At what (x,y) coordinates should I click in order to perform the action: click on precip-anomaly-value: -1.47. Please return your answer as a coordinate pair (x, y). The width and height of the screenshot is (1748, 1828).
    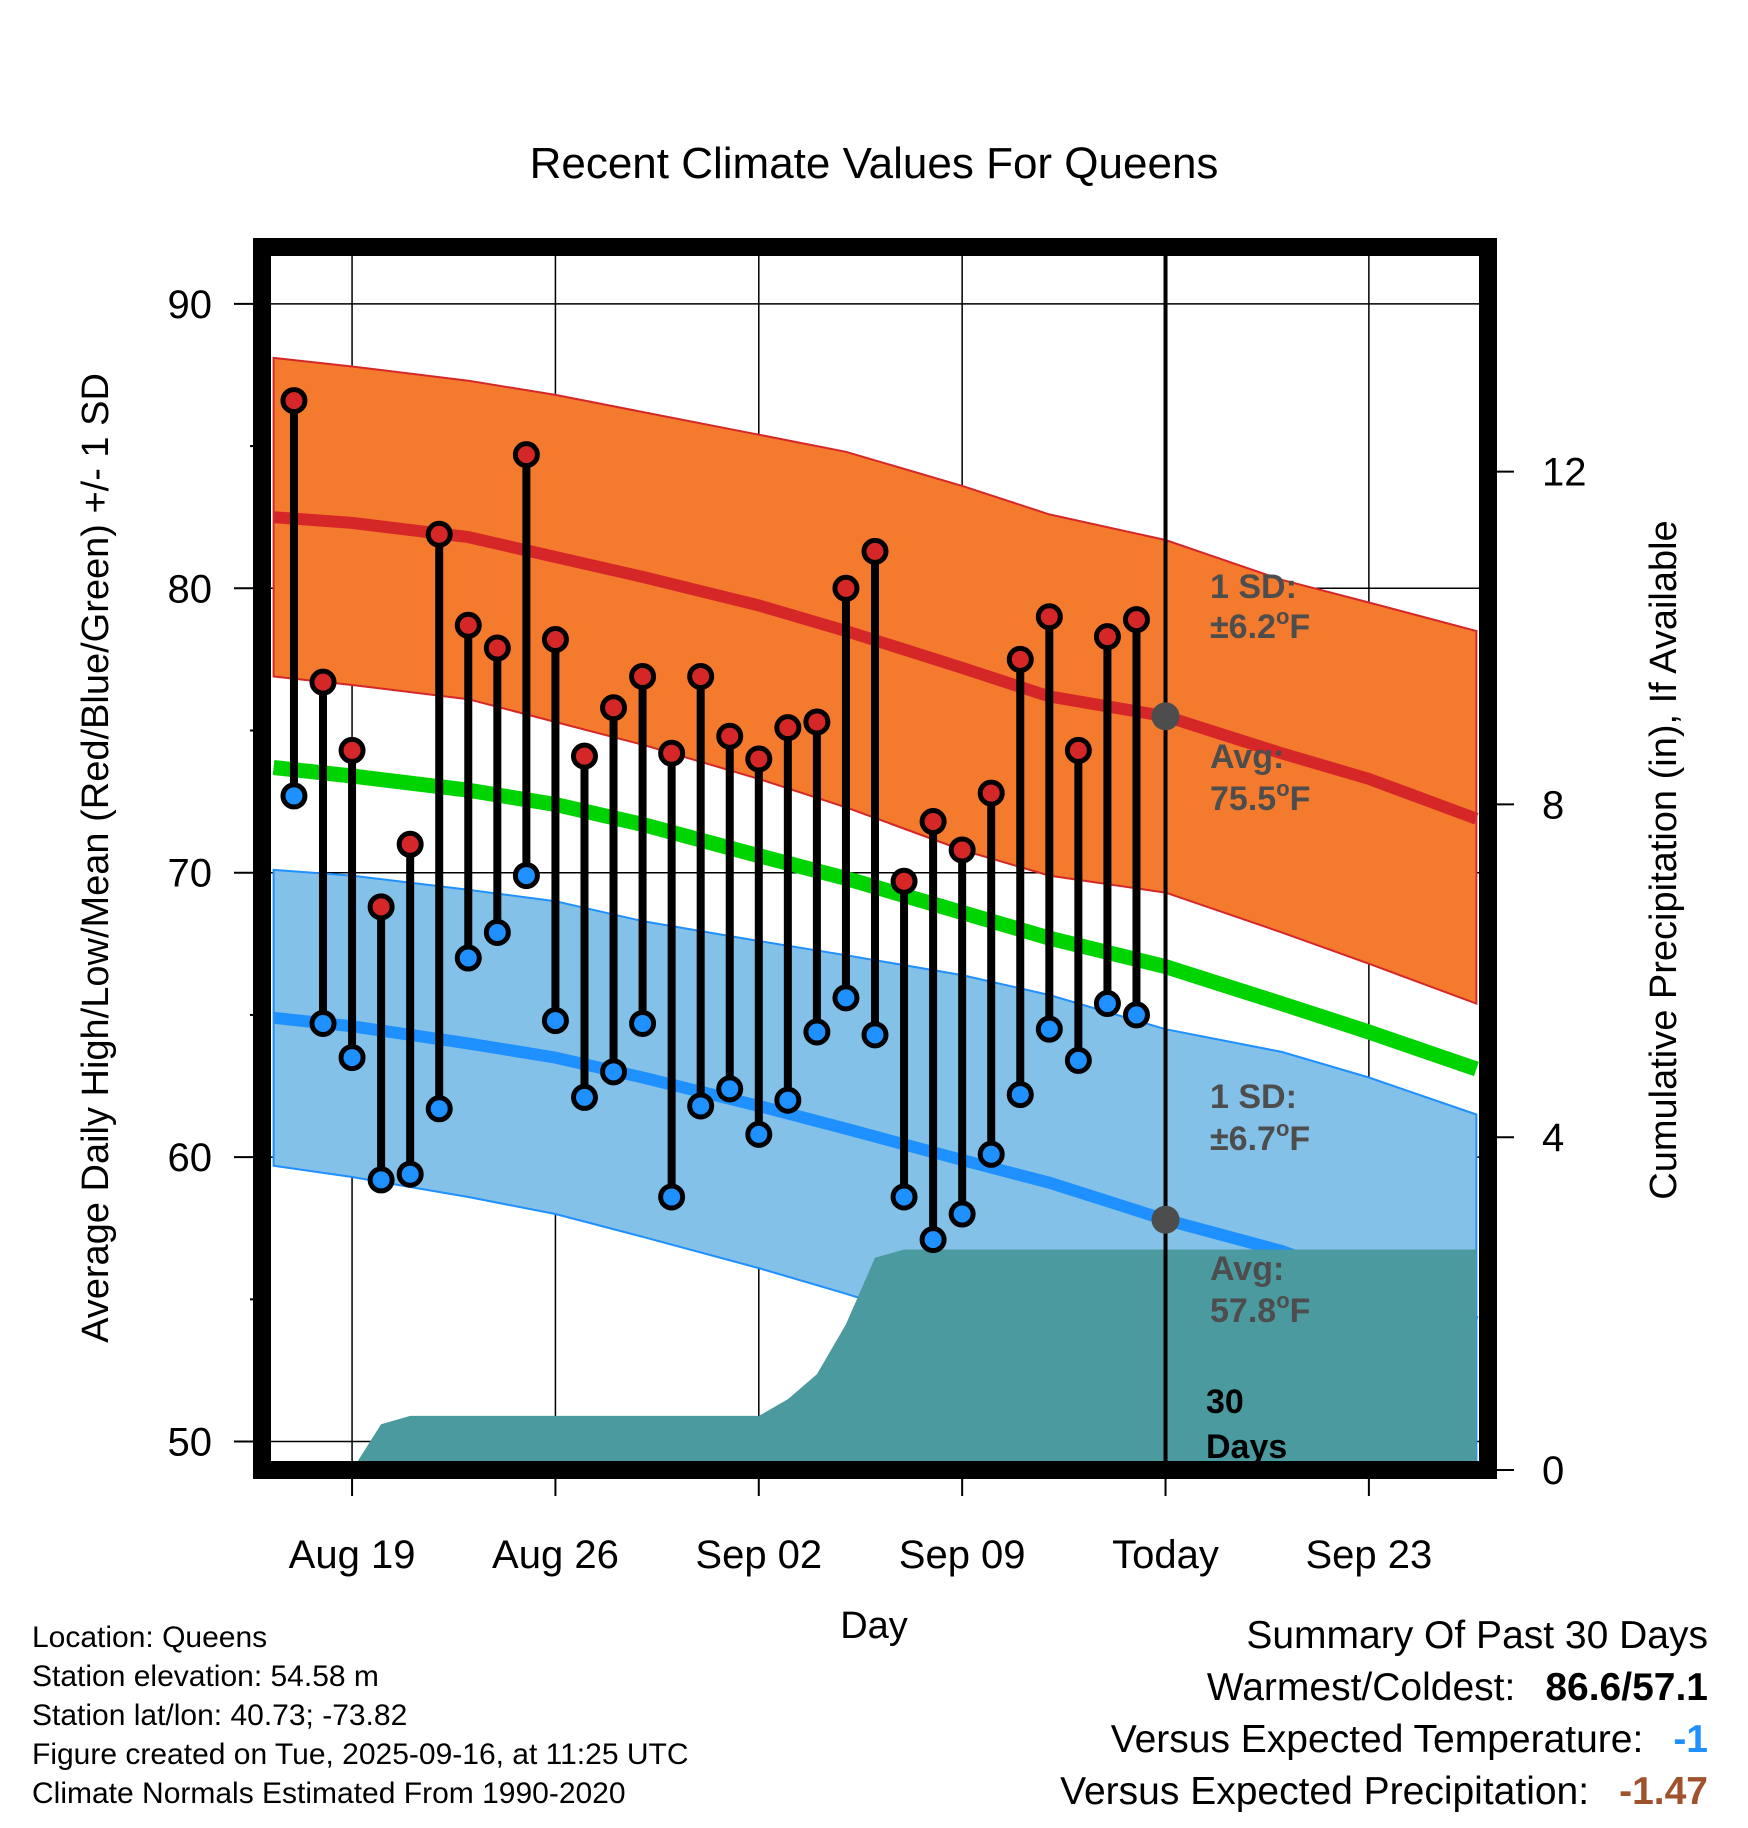
    Looking at the image, I should click on (1663, 1791).